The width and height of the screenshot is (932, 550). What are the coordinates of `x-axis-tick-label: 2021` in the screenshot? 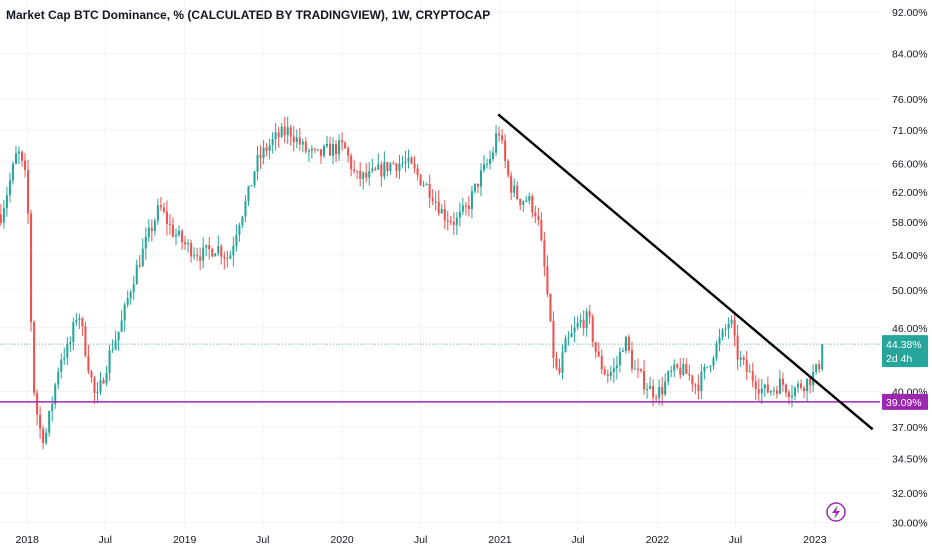 It's located at (500, 540).